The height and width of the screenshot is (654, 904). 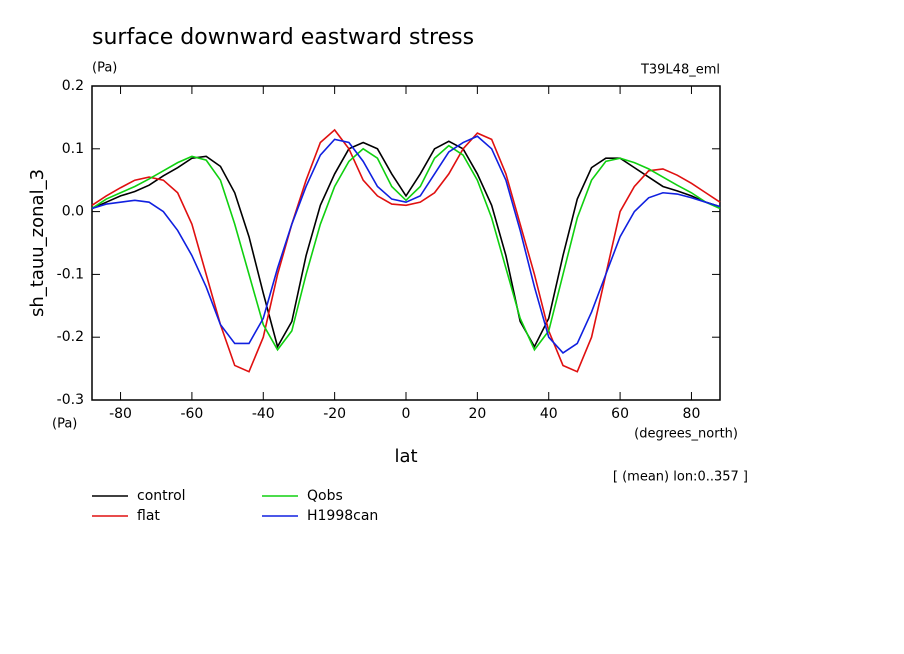 What do you see at coordinates (120, 414) in the screenshot?
I see `x-tick-label: -80` at bounding box center [120, 414].